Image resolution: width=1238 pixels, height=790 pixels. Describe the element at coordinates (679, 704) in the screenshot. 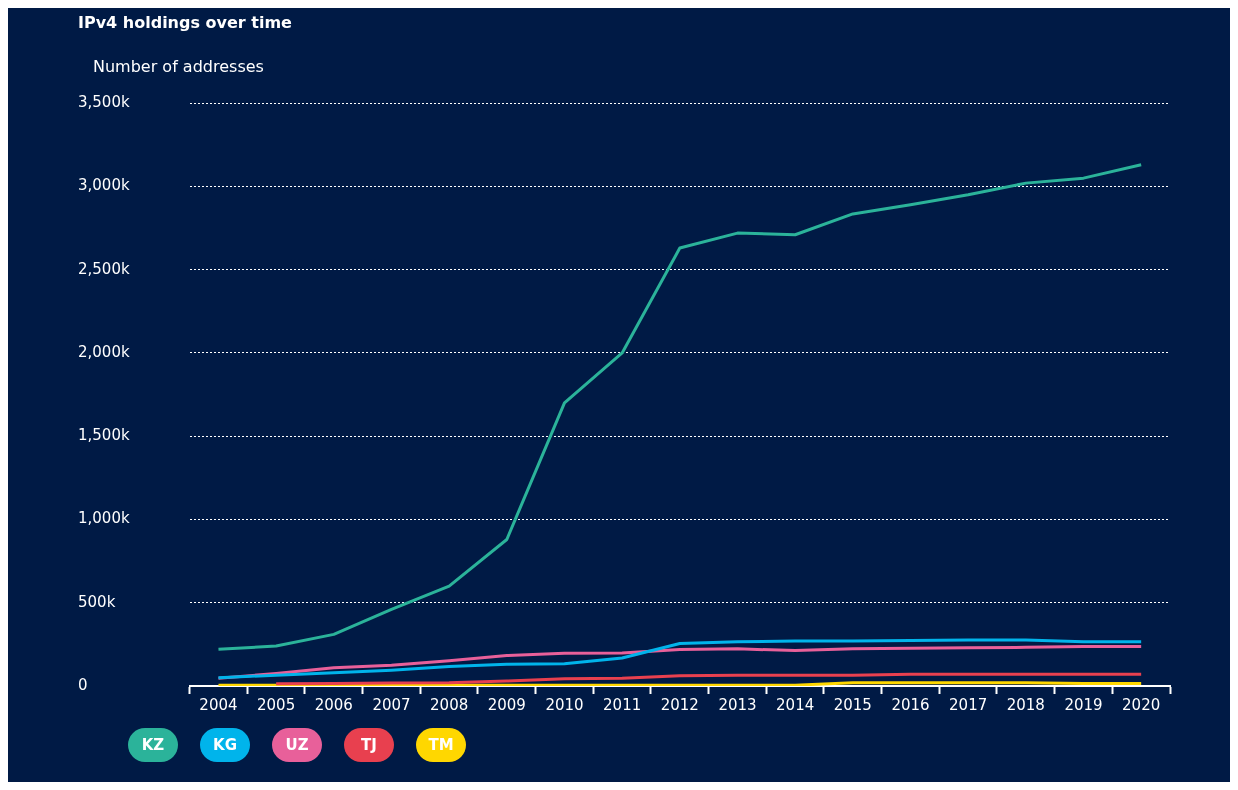

I see `x-tick-label: 2012` at that location.